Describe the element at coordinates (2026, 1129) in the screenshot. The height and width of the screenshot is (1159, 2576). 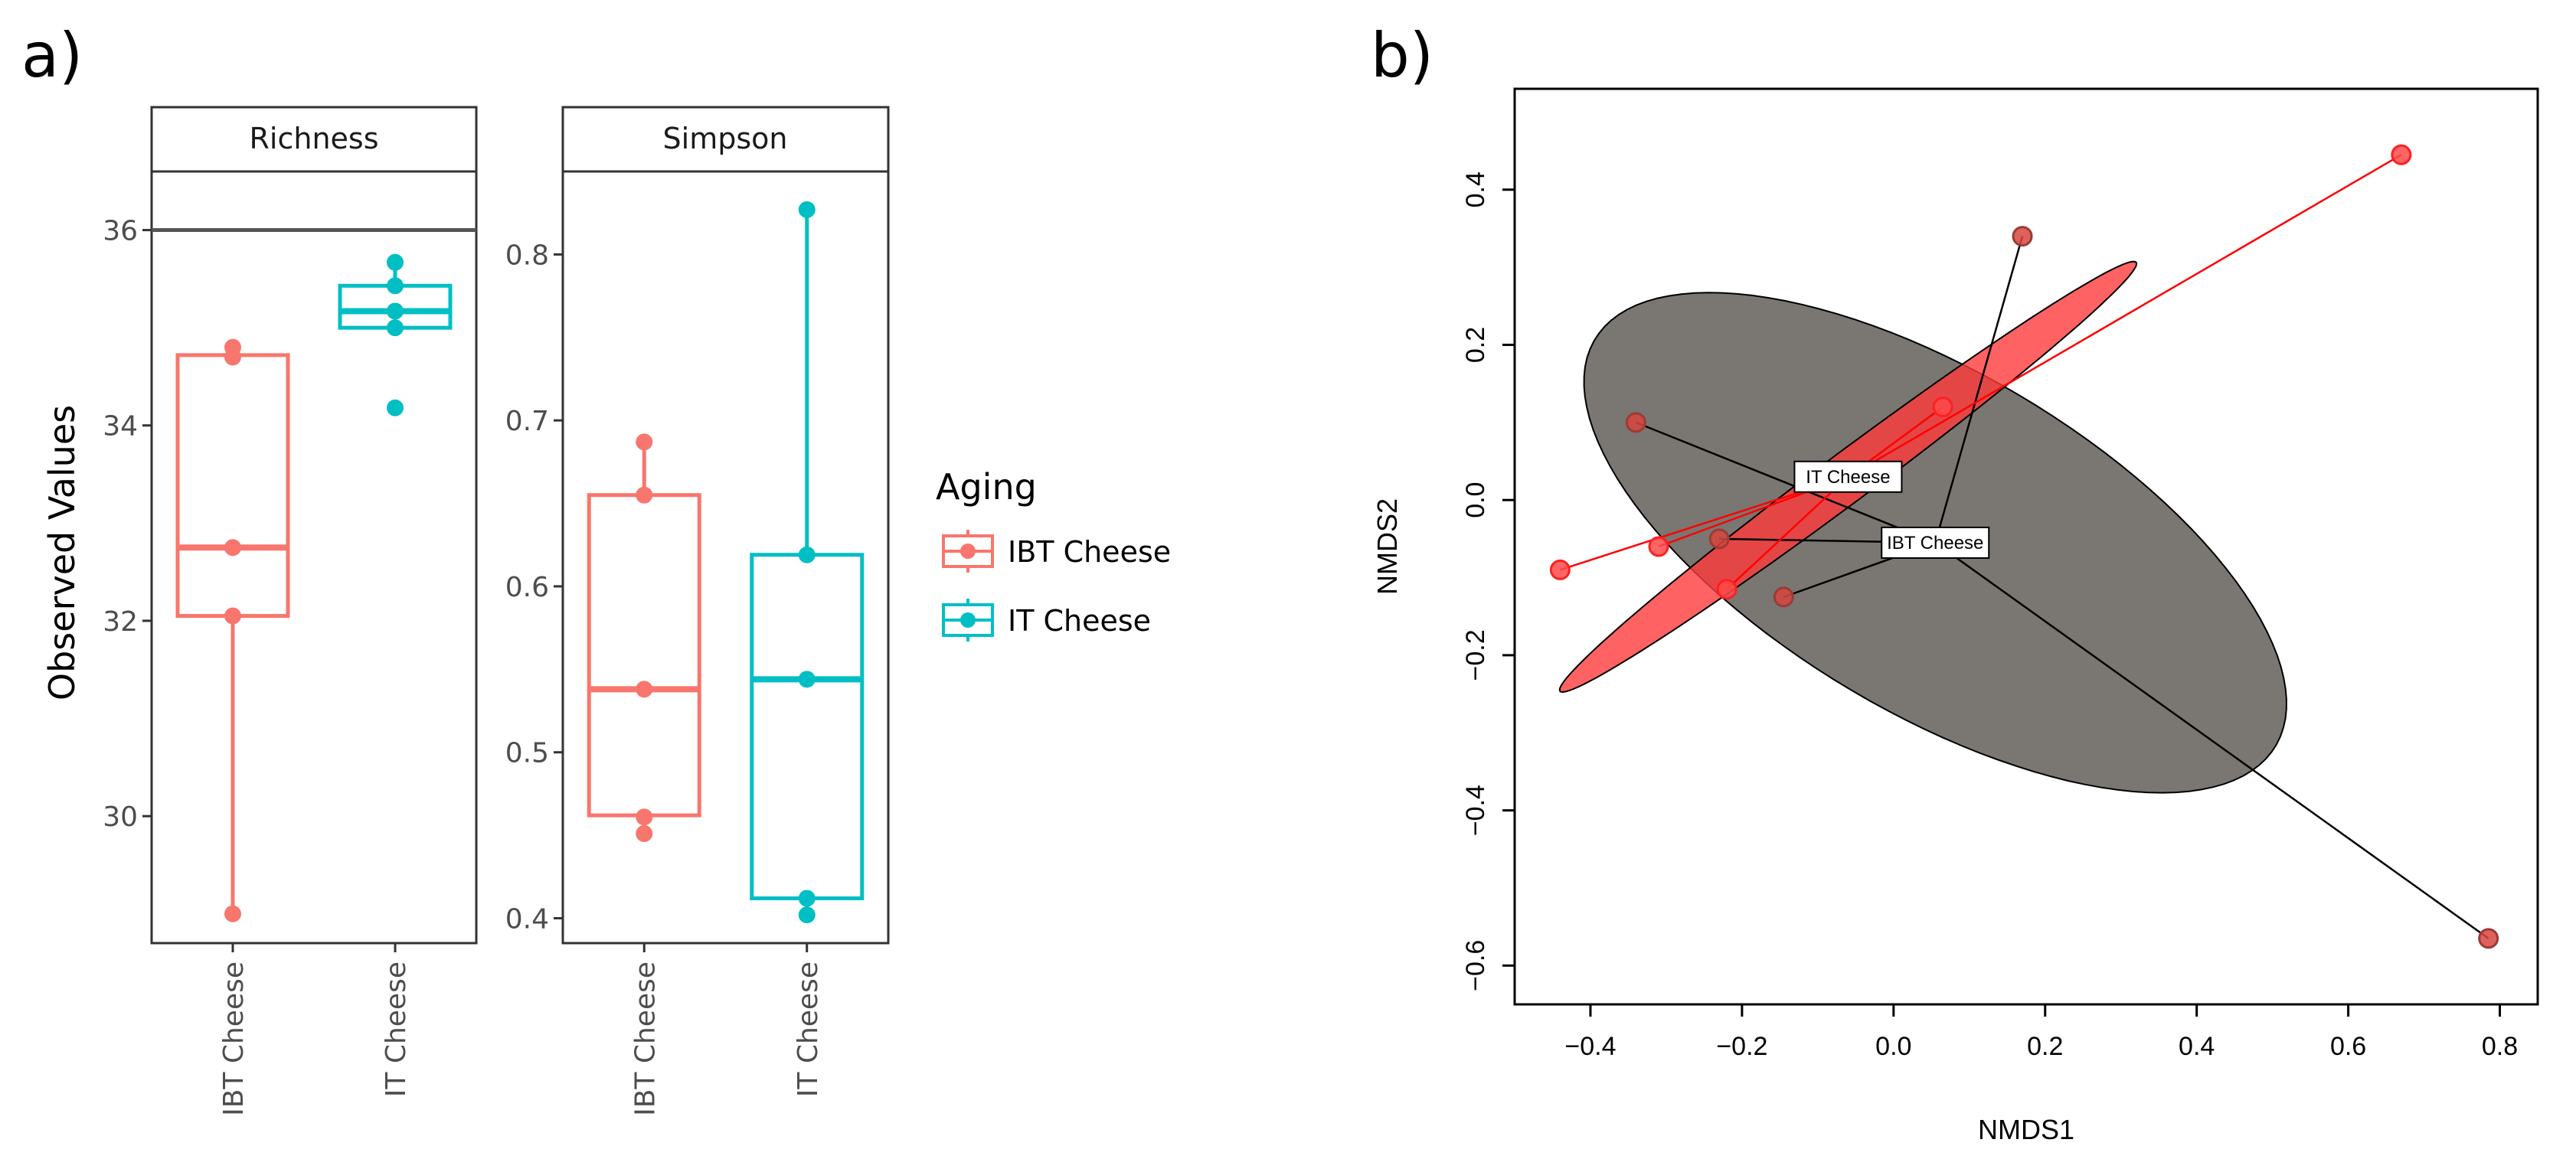
I see `b-x-axis-title: NMDS1` at that location.